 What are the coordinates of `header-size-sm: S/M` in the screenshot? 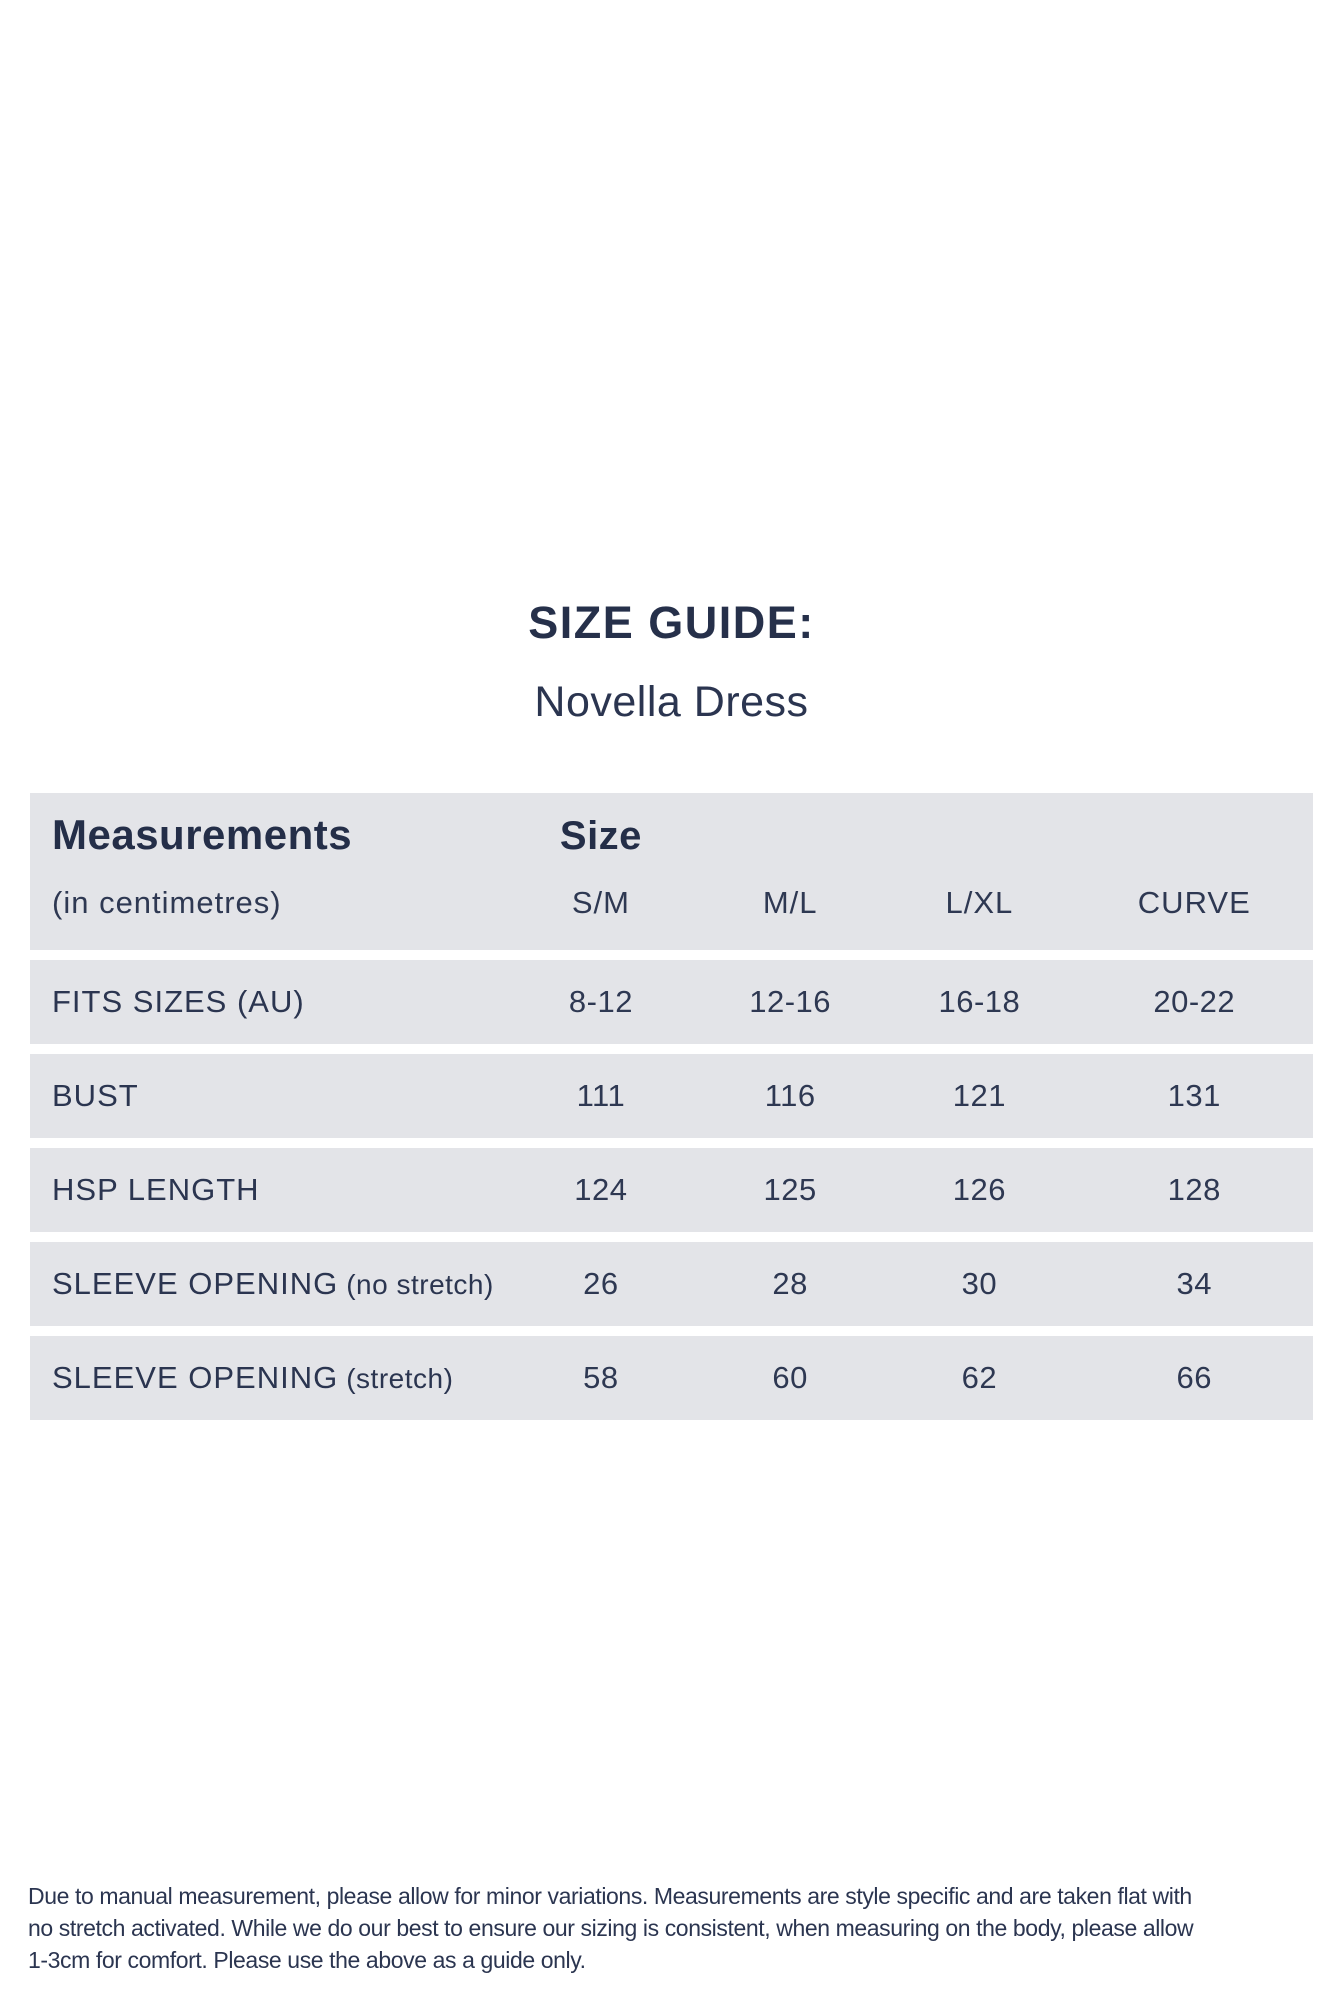 It's located at (600, 902).